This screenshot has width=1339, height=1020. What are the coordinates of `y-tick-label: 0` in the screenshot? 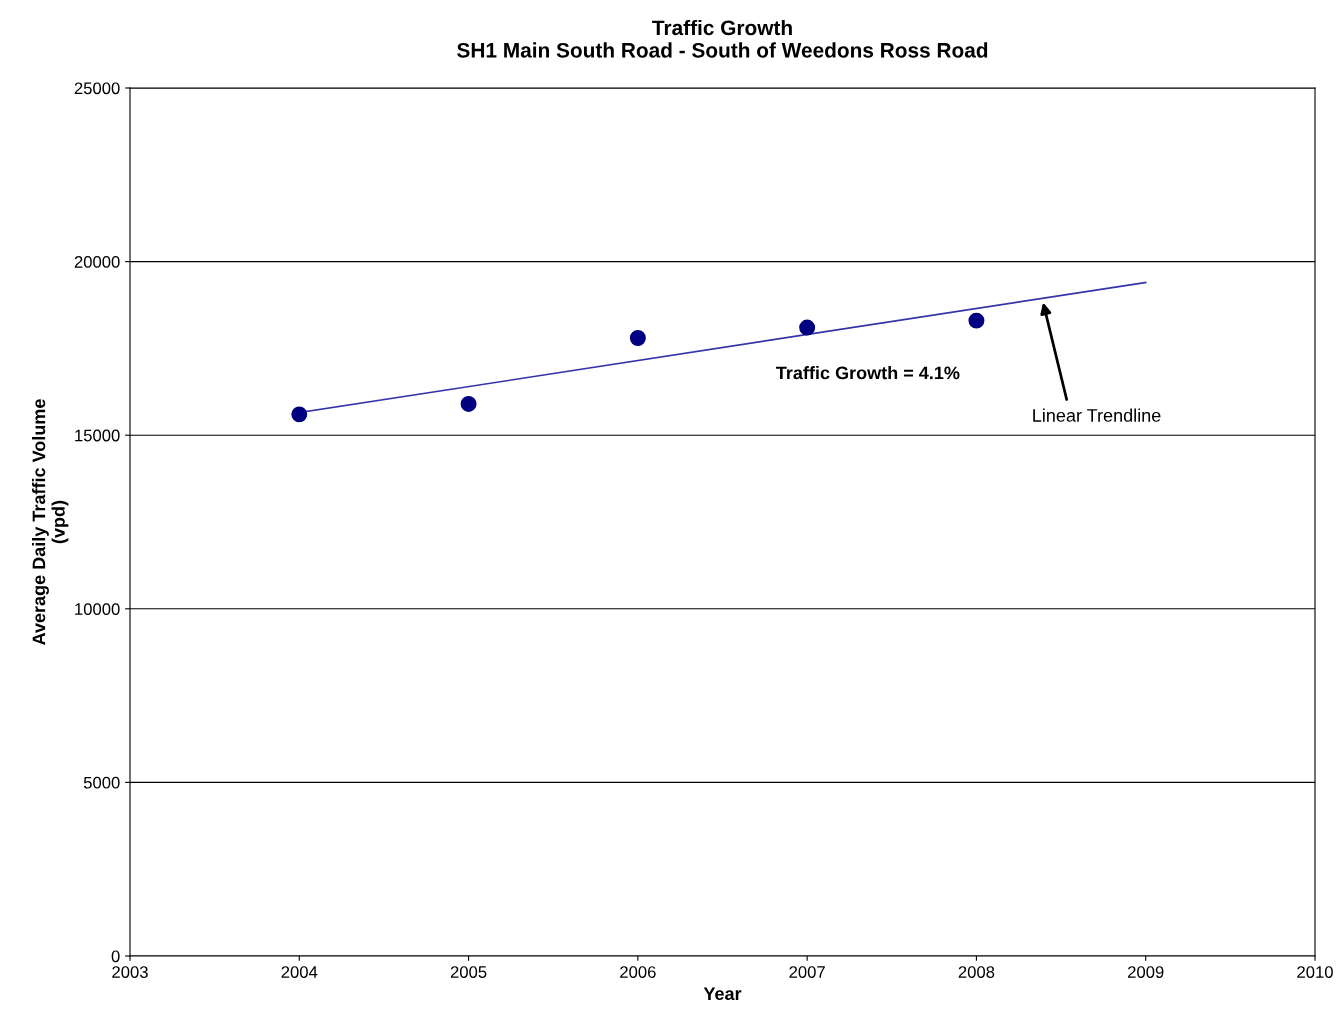 It's located at (115, 956).